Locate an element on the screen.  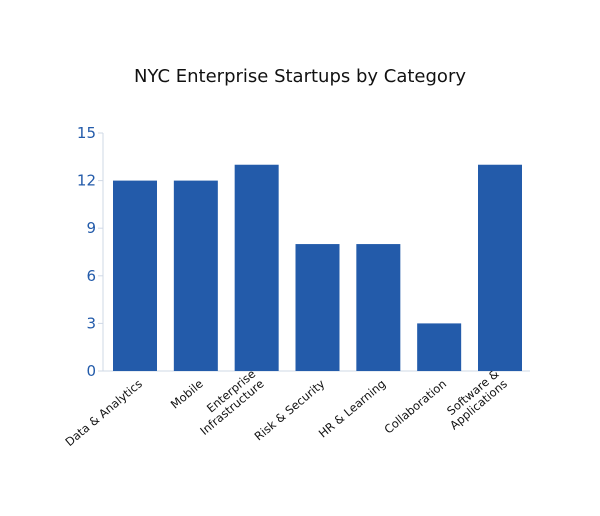
y-tick-label: 15 is located at coordinates (86, 133).